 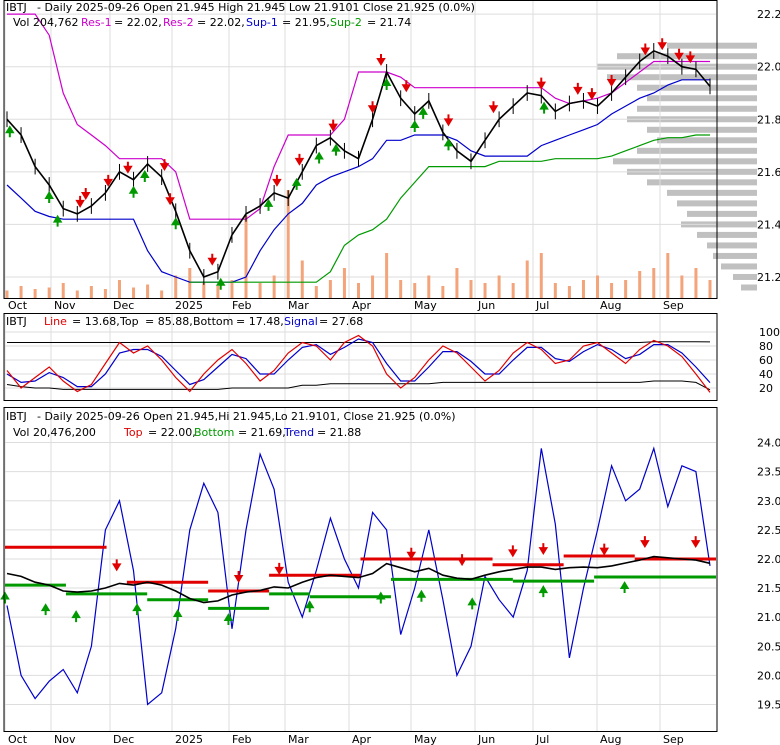 What do you see at coordinates (65, 305) in the screenshot?
I see `price-month-label: Nov` at bounding box center [65, 305].